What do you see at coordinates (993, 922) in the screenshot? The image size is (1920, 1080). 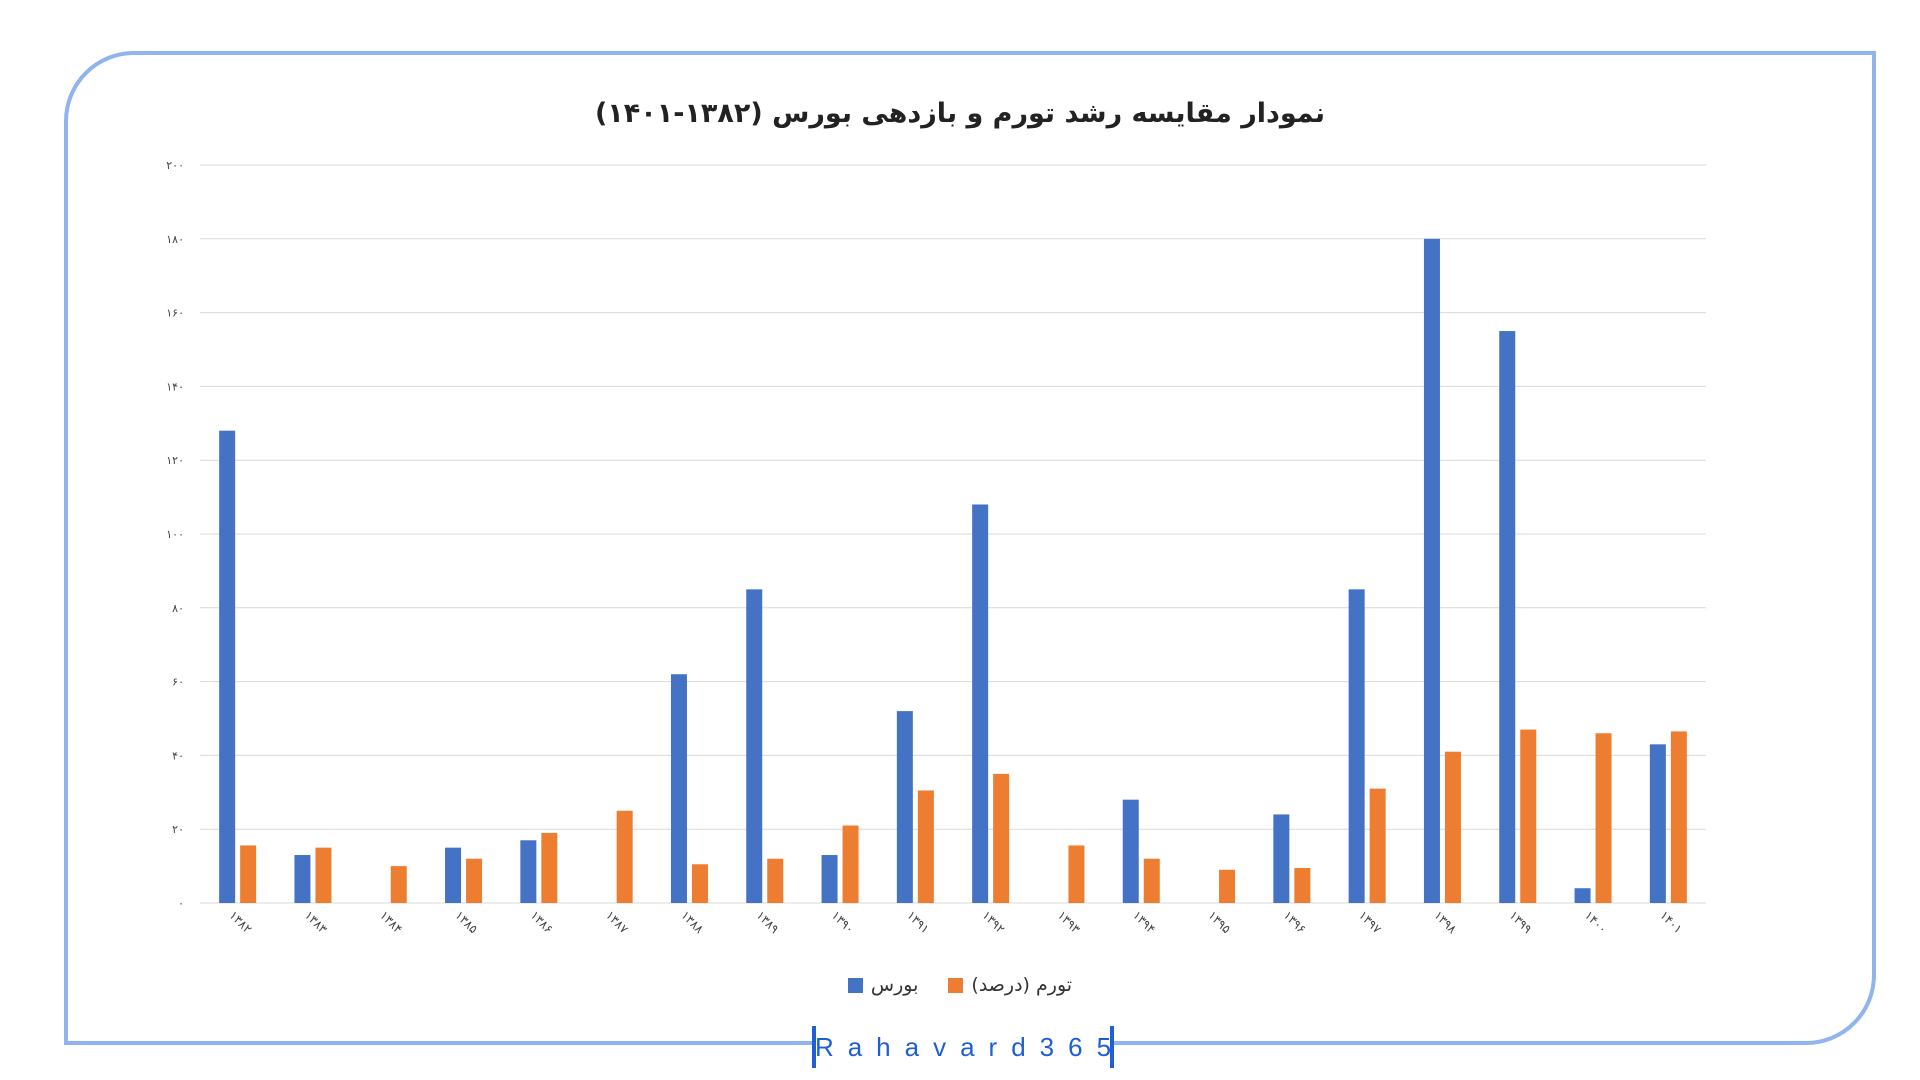 I see `x-tick-label: ۱۳۹۲` at bounding box center [993, 922].